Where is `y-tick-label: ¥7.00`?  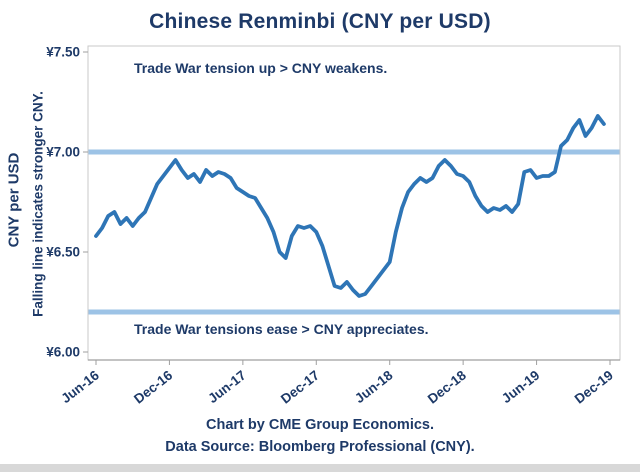 y-tick-label: ¥7.00 is located at coordinates (63, 152).